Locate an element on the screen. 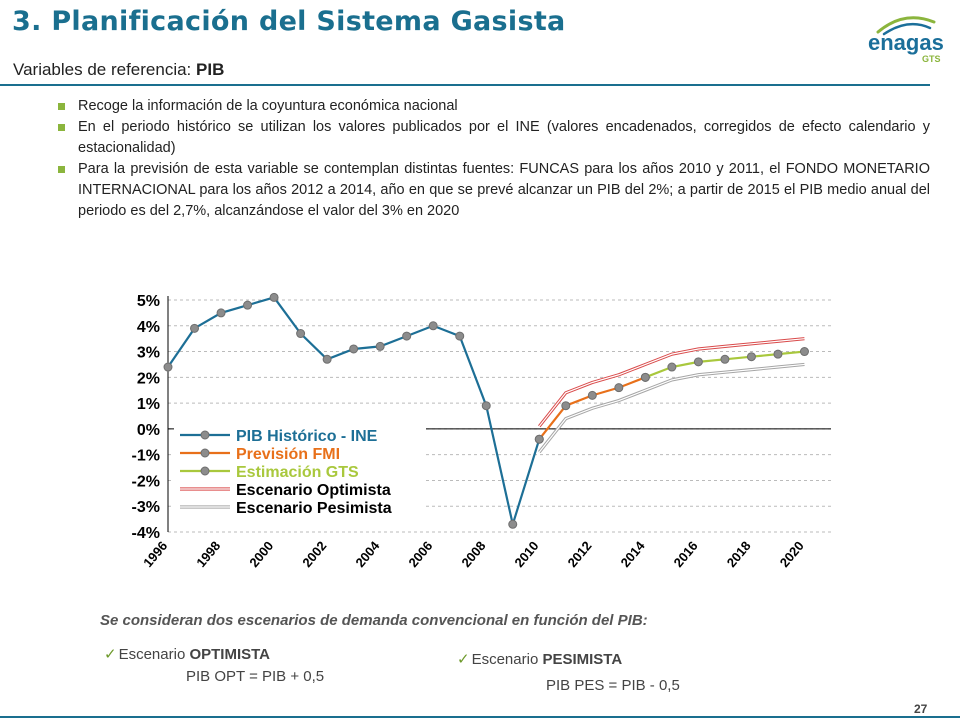 The height and width of the screenshot is (720, 960). y-tick-label: 1% is located at coordinates (148, 404).